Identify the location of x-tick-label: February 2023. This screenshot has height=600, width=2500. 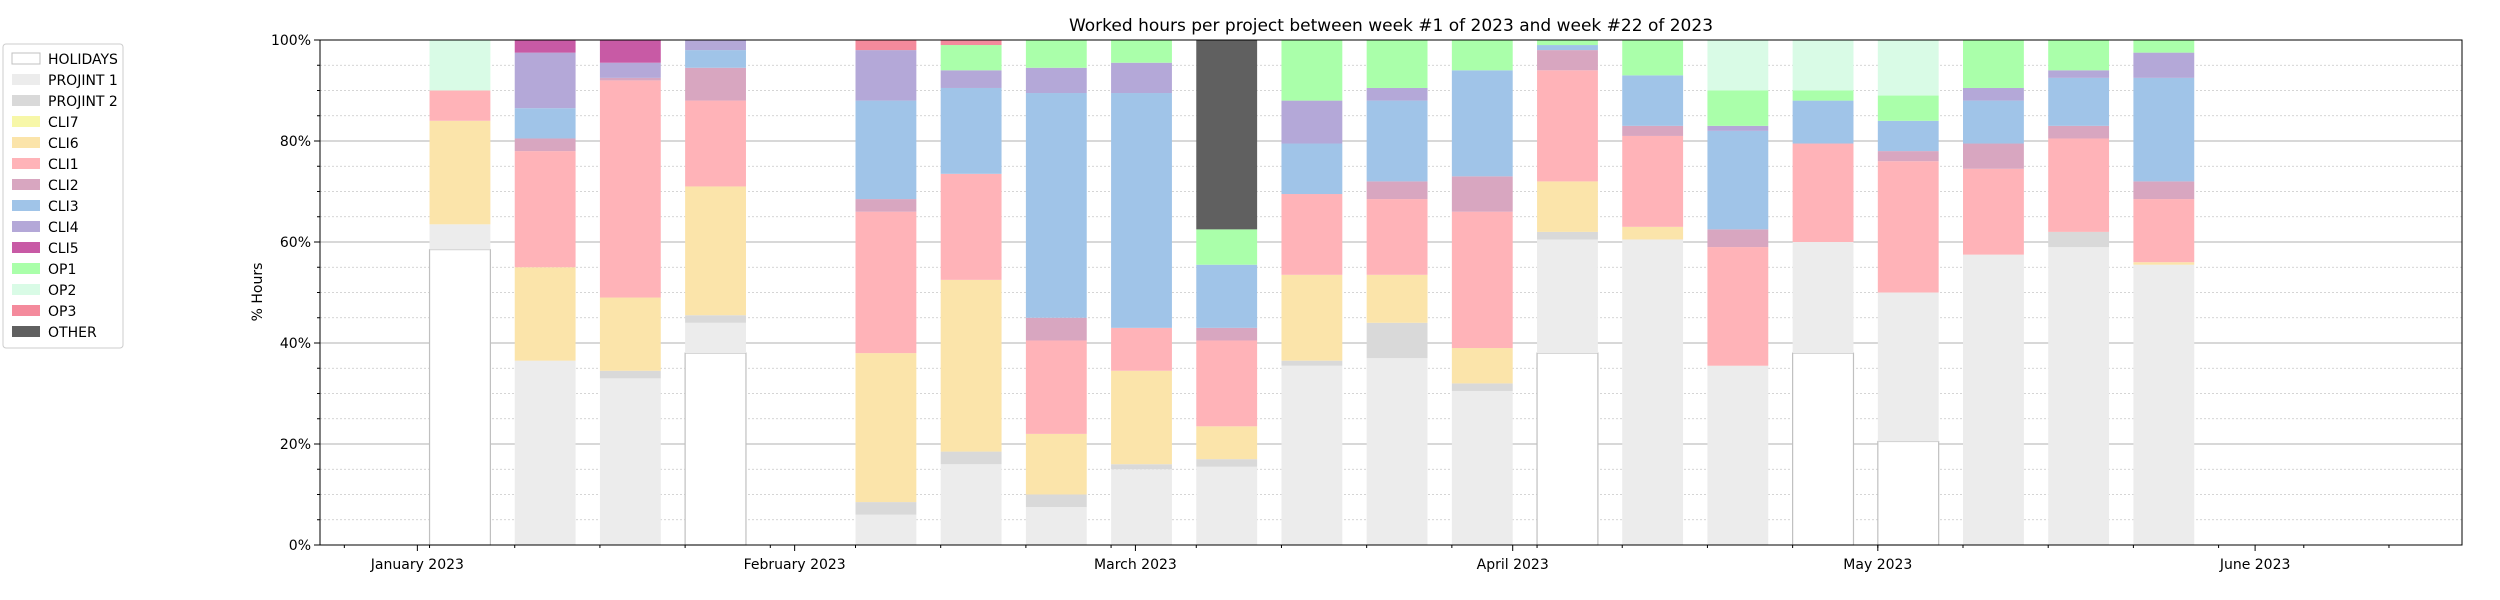
(795, 565).